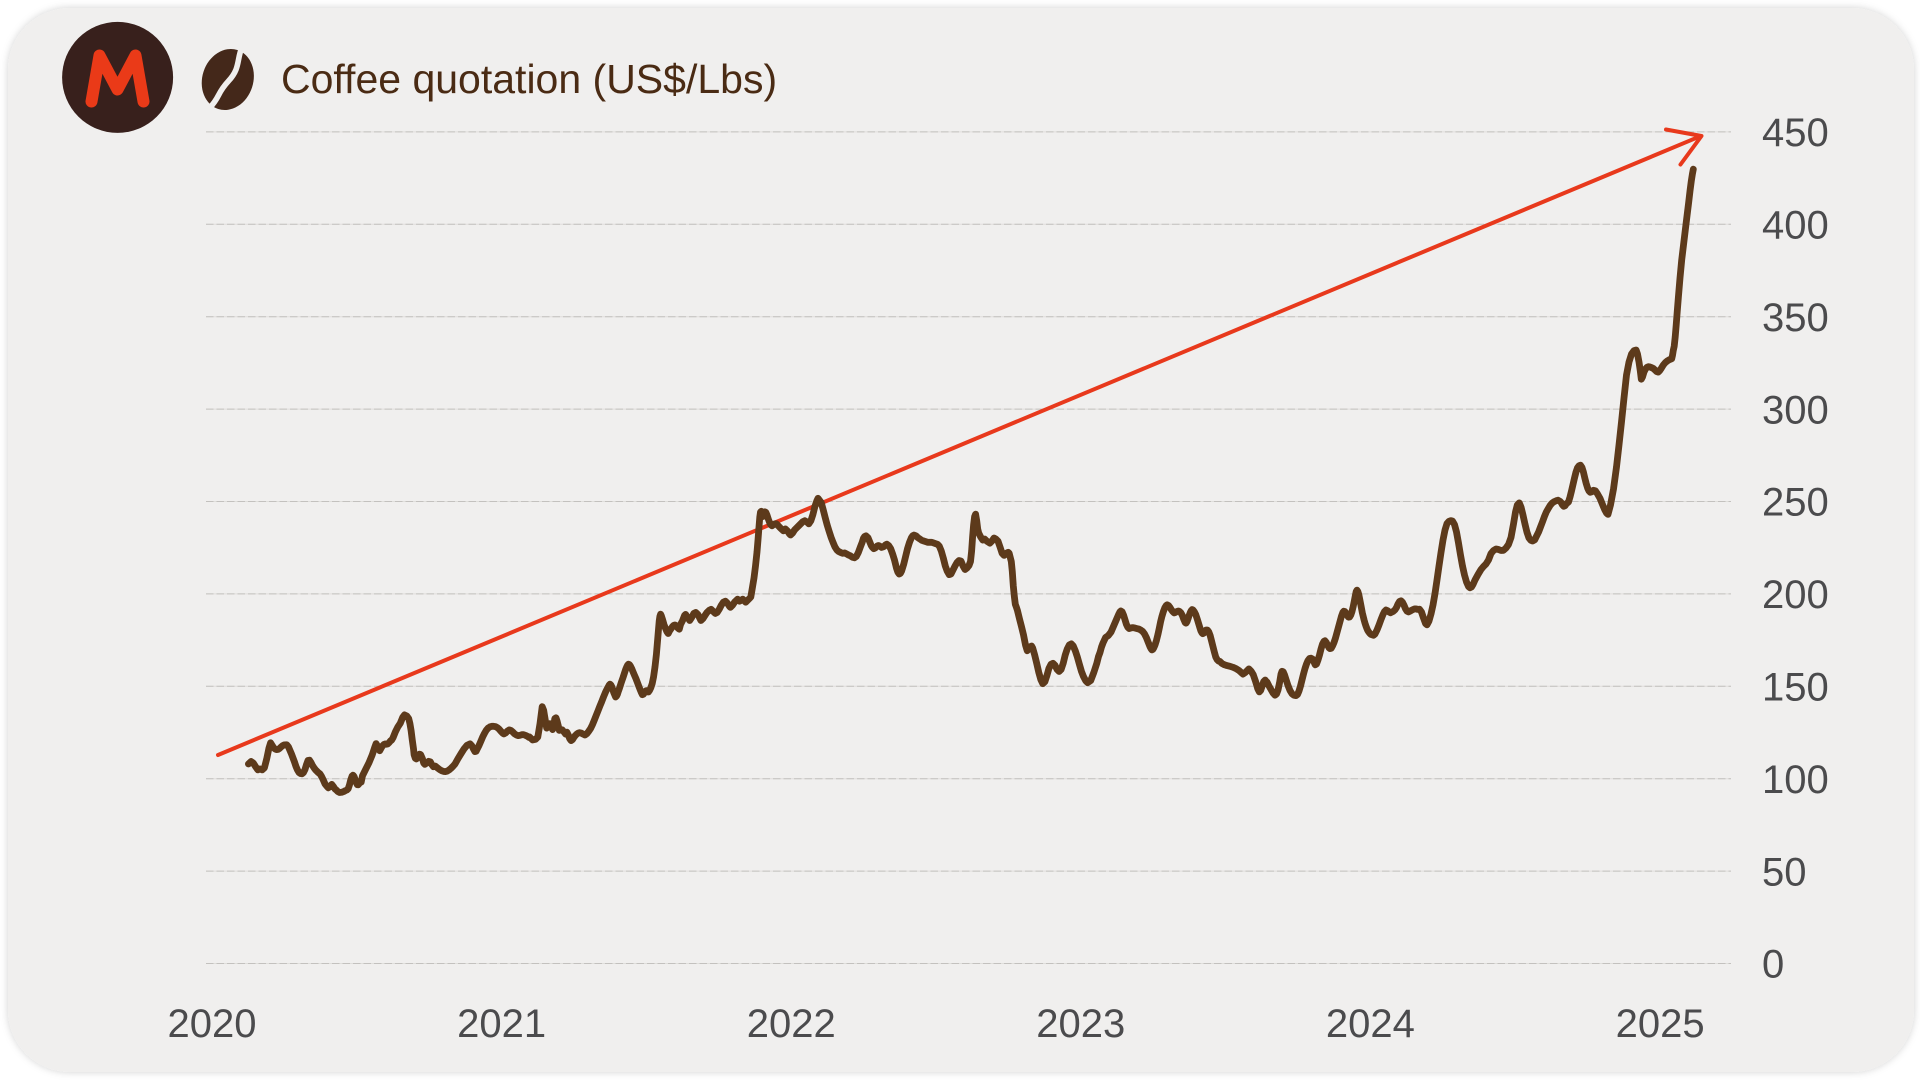  Describe the element at coordinates (1370, 1024) in the screenshot. I see `svg-text: 2024` at that location.